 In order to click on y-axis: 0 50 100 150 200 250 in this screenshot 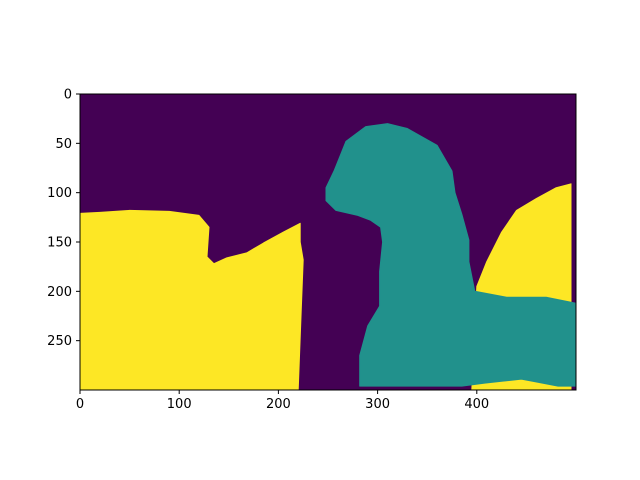, I will do `click(63, 218)`.